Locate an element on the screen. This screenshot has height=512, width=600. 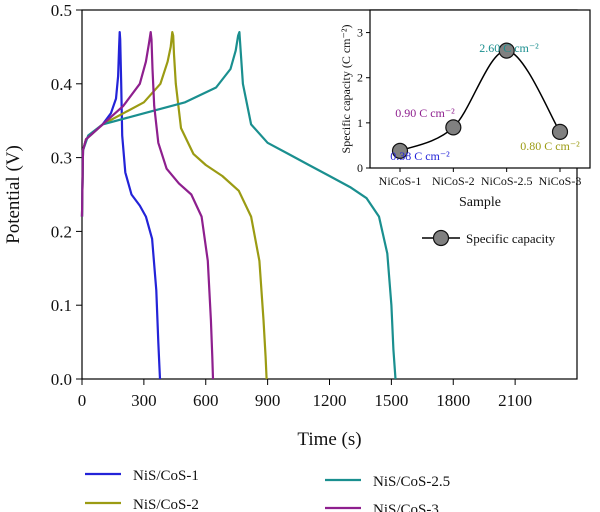
inset-x-axis-label: Sample is located at coordinates (480, 202).